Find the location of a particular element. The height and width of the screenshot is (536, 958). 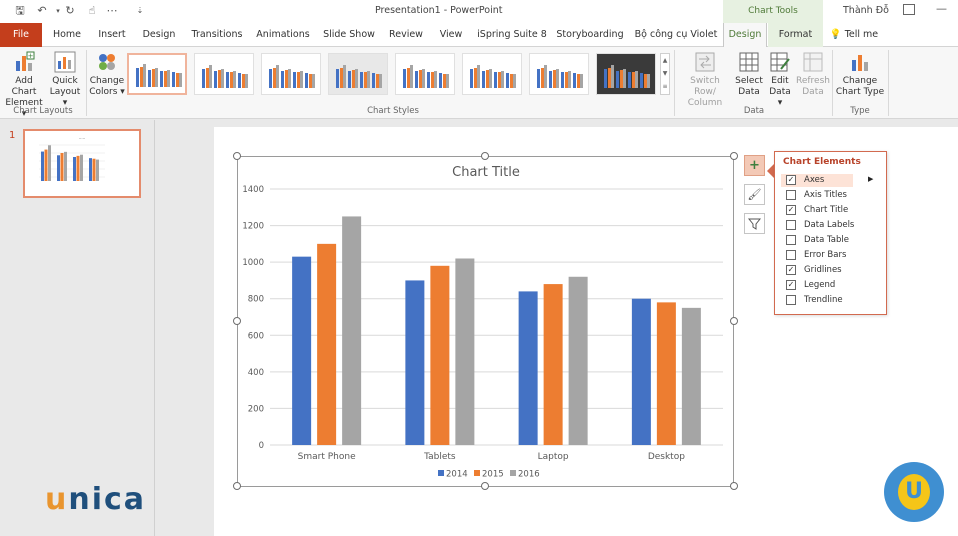

bar-2015-desktop is located at coordinates (666, 373).